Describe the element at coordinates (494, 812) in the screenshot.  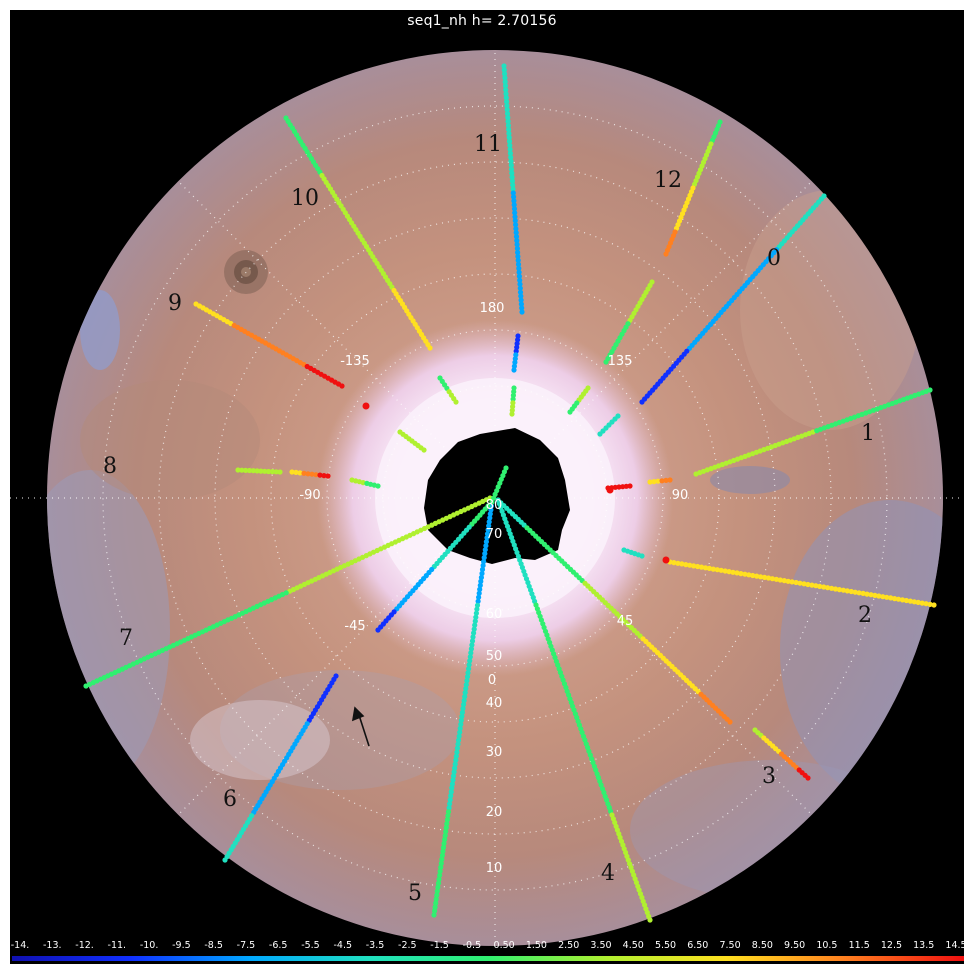
I see `lat-label: 20` at that location.